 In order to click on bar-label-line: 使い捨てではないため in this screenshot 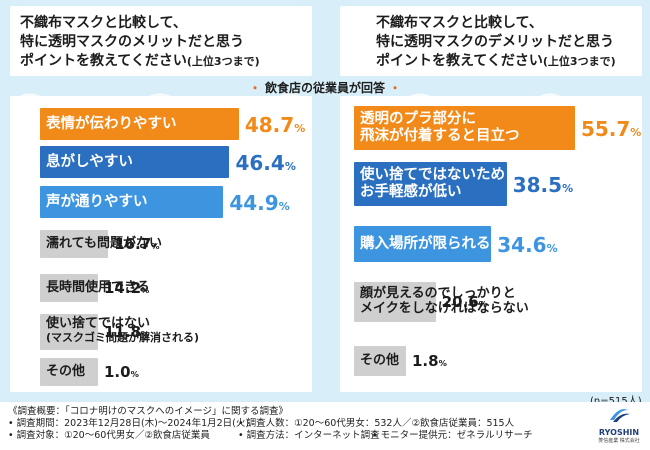, I will do `click(432, 175)`.